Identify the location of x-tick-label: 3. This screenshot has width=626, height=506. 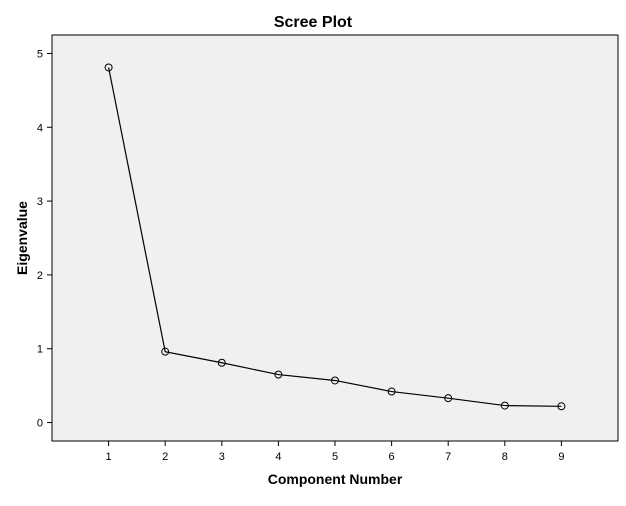
(222, 457).